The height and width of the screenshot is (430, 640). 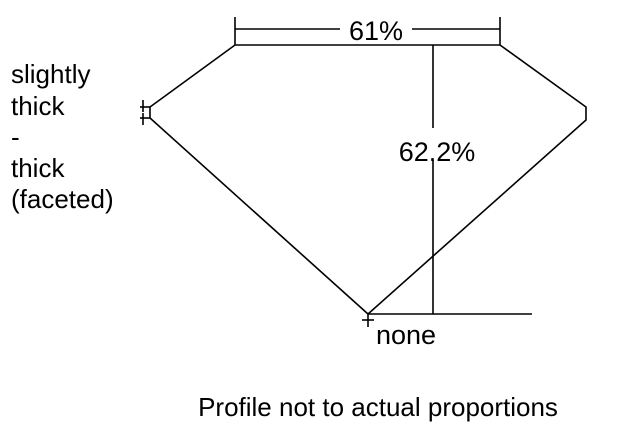 What do you see at coordinates (15, 137) in the screenshot?
I see `girdle-label-line: -` at bounding box center [15, 137].